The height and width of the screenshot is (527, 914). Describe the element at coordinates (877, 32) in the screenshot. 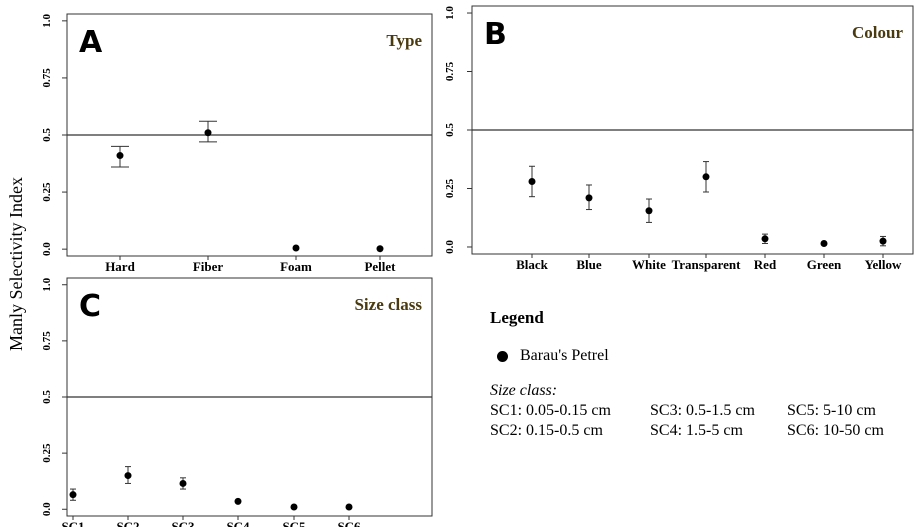

I see `panel-title: Colour` at that location.